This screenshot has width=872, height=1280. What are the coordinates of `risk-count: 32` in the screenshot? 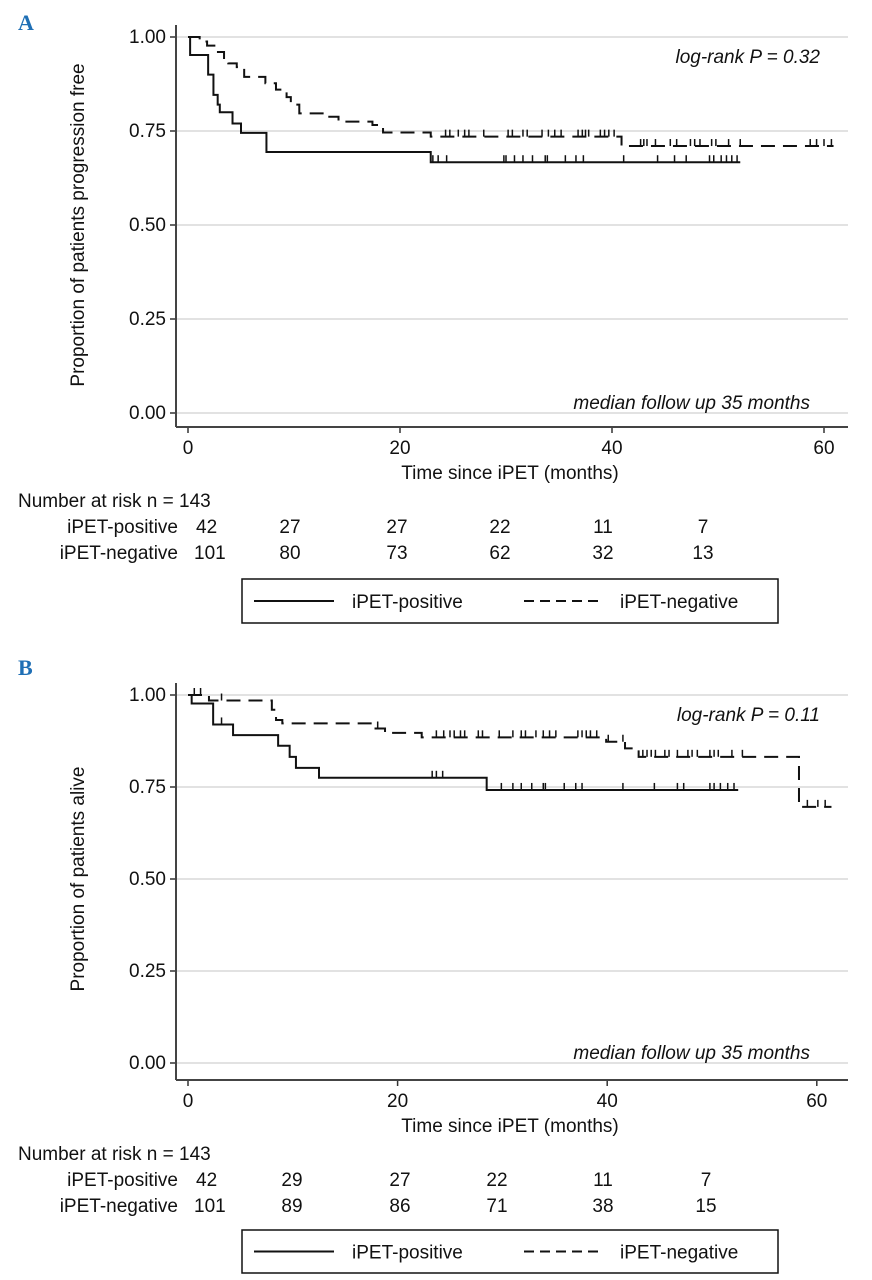 It's located at (602, 553).